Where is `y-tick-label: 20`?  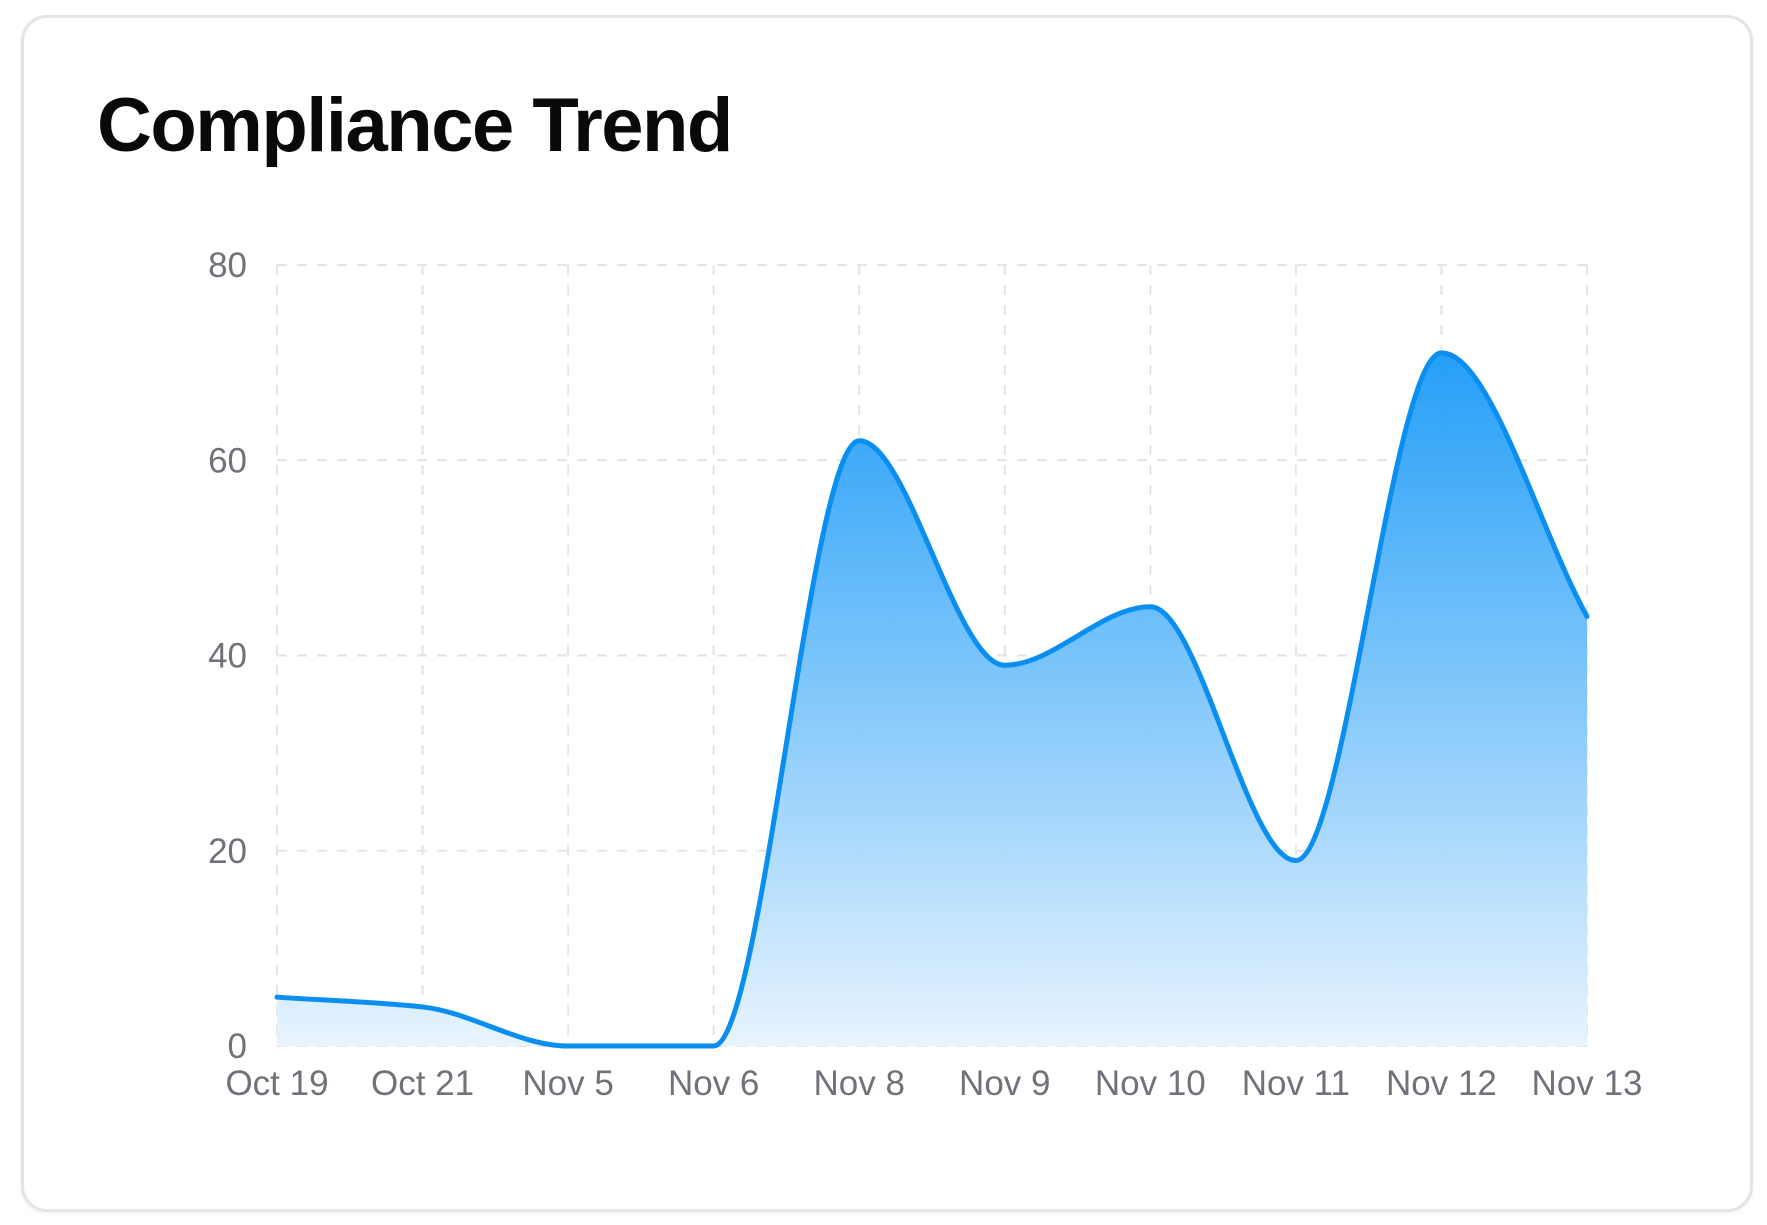
y-tick-label: 20 is located at coordinates (227, 851).